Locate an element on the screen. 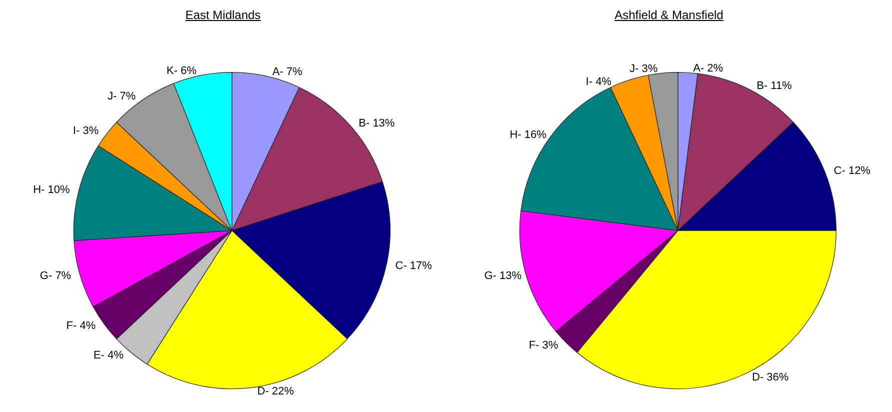  slice-label: H- 10% is located at coordinates (51, 190).